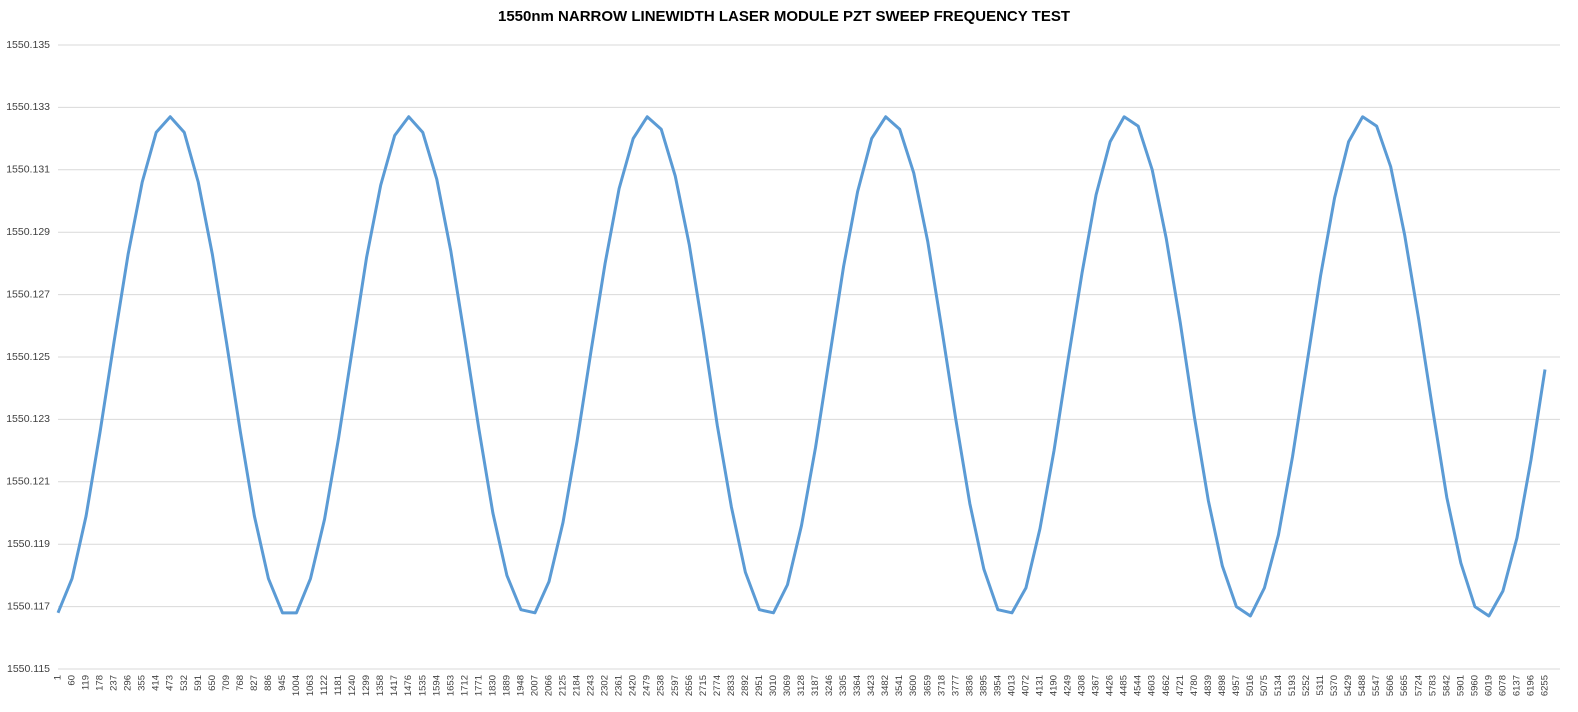  I want to click on x-tick-label: 591, so click(198, 683).